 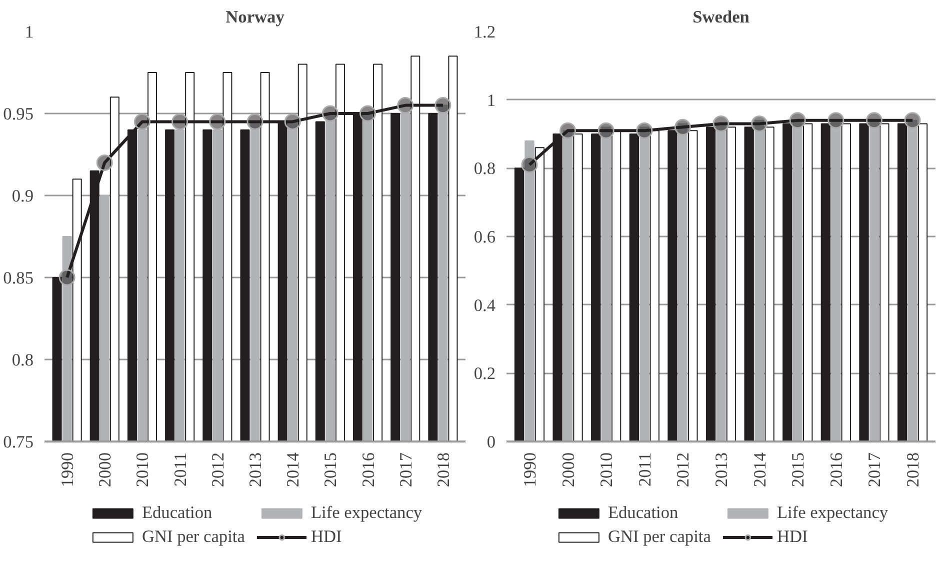 What do you see at coordinates (491, 442) in the screenshot?
I see `y-tick-label: 0` at bounding box center [491, 442].